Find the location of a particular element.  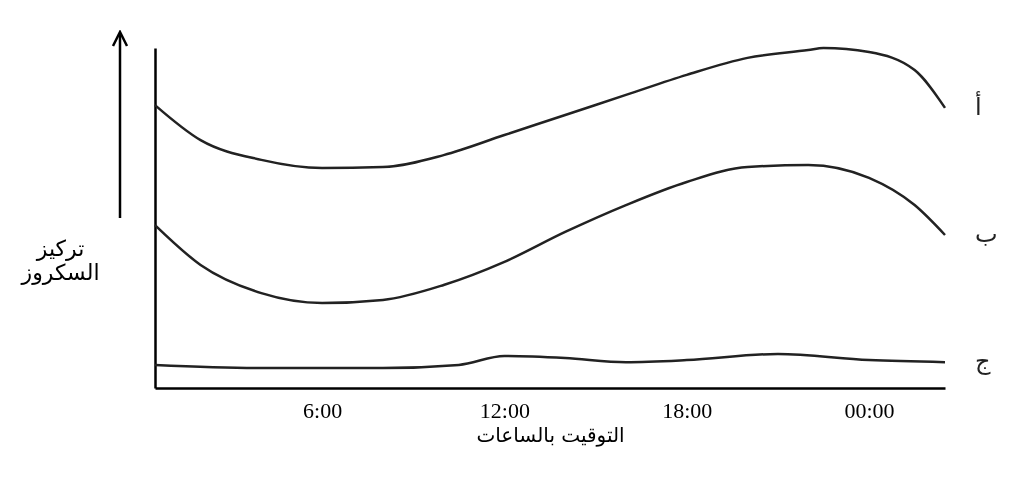

y-axis-title: تركيز السكروز is located at coordinates (60, 260).